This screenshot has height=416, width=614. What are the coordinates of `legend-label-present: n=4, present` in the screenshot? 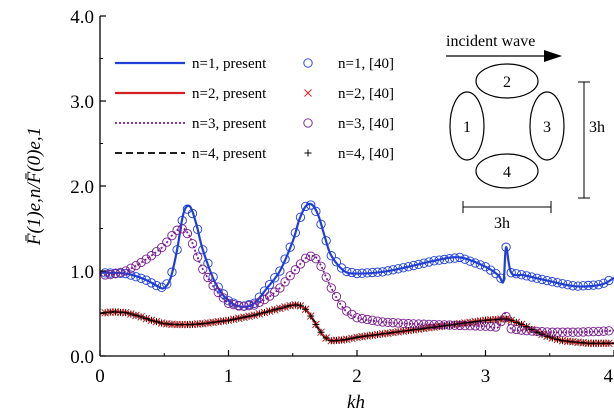 It's located at (229, 154).